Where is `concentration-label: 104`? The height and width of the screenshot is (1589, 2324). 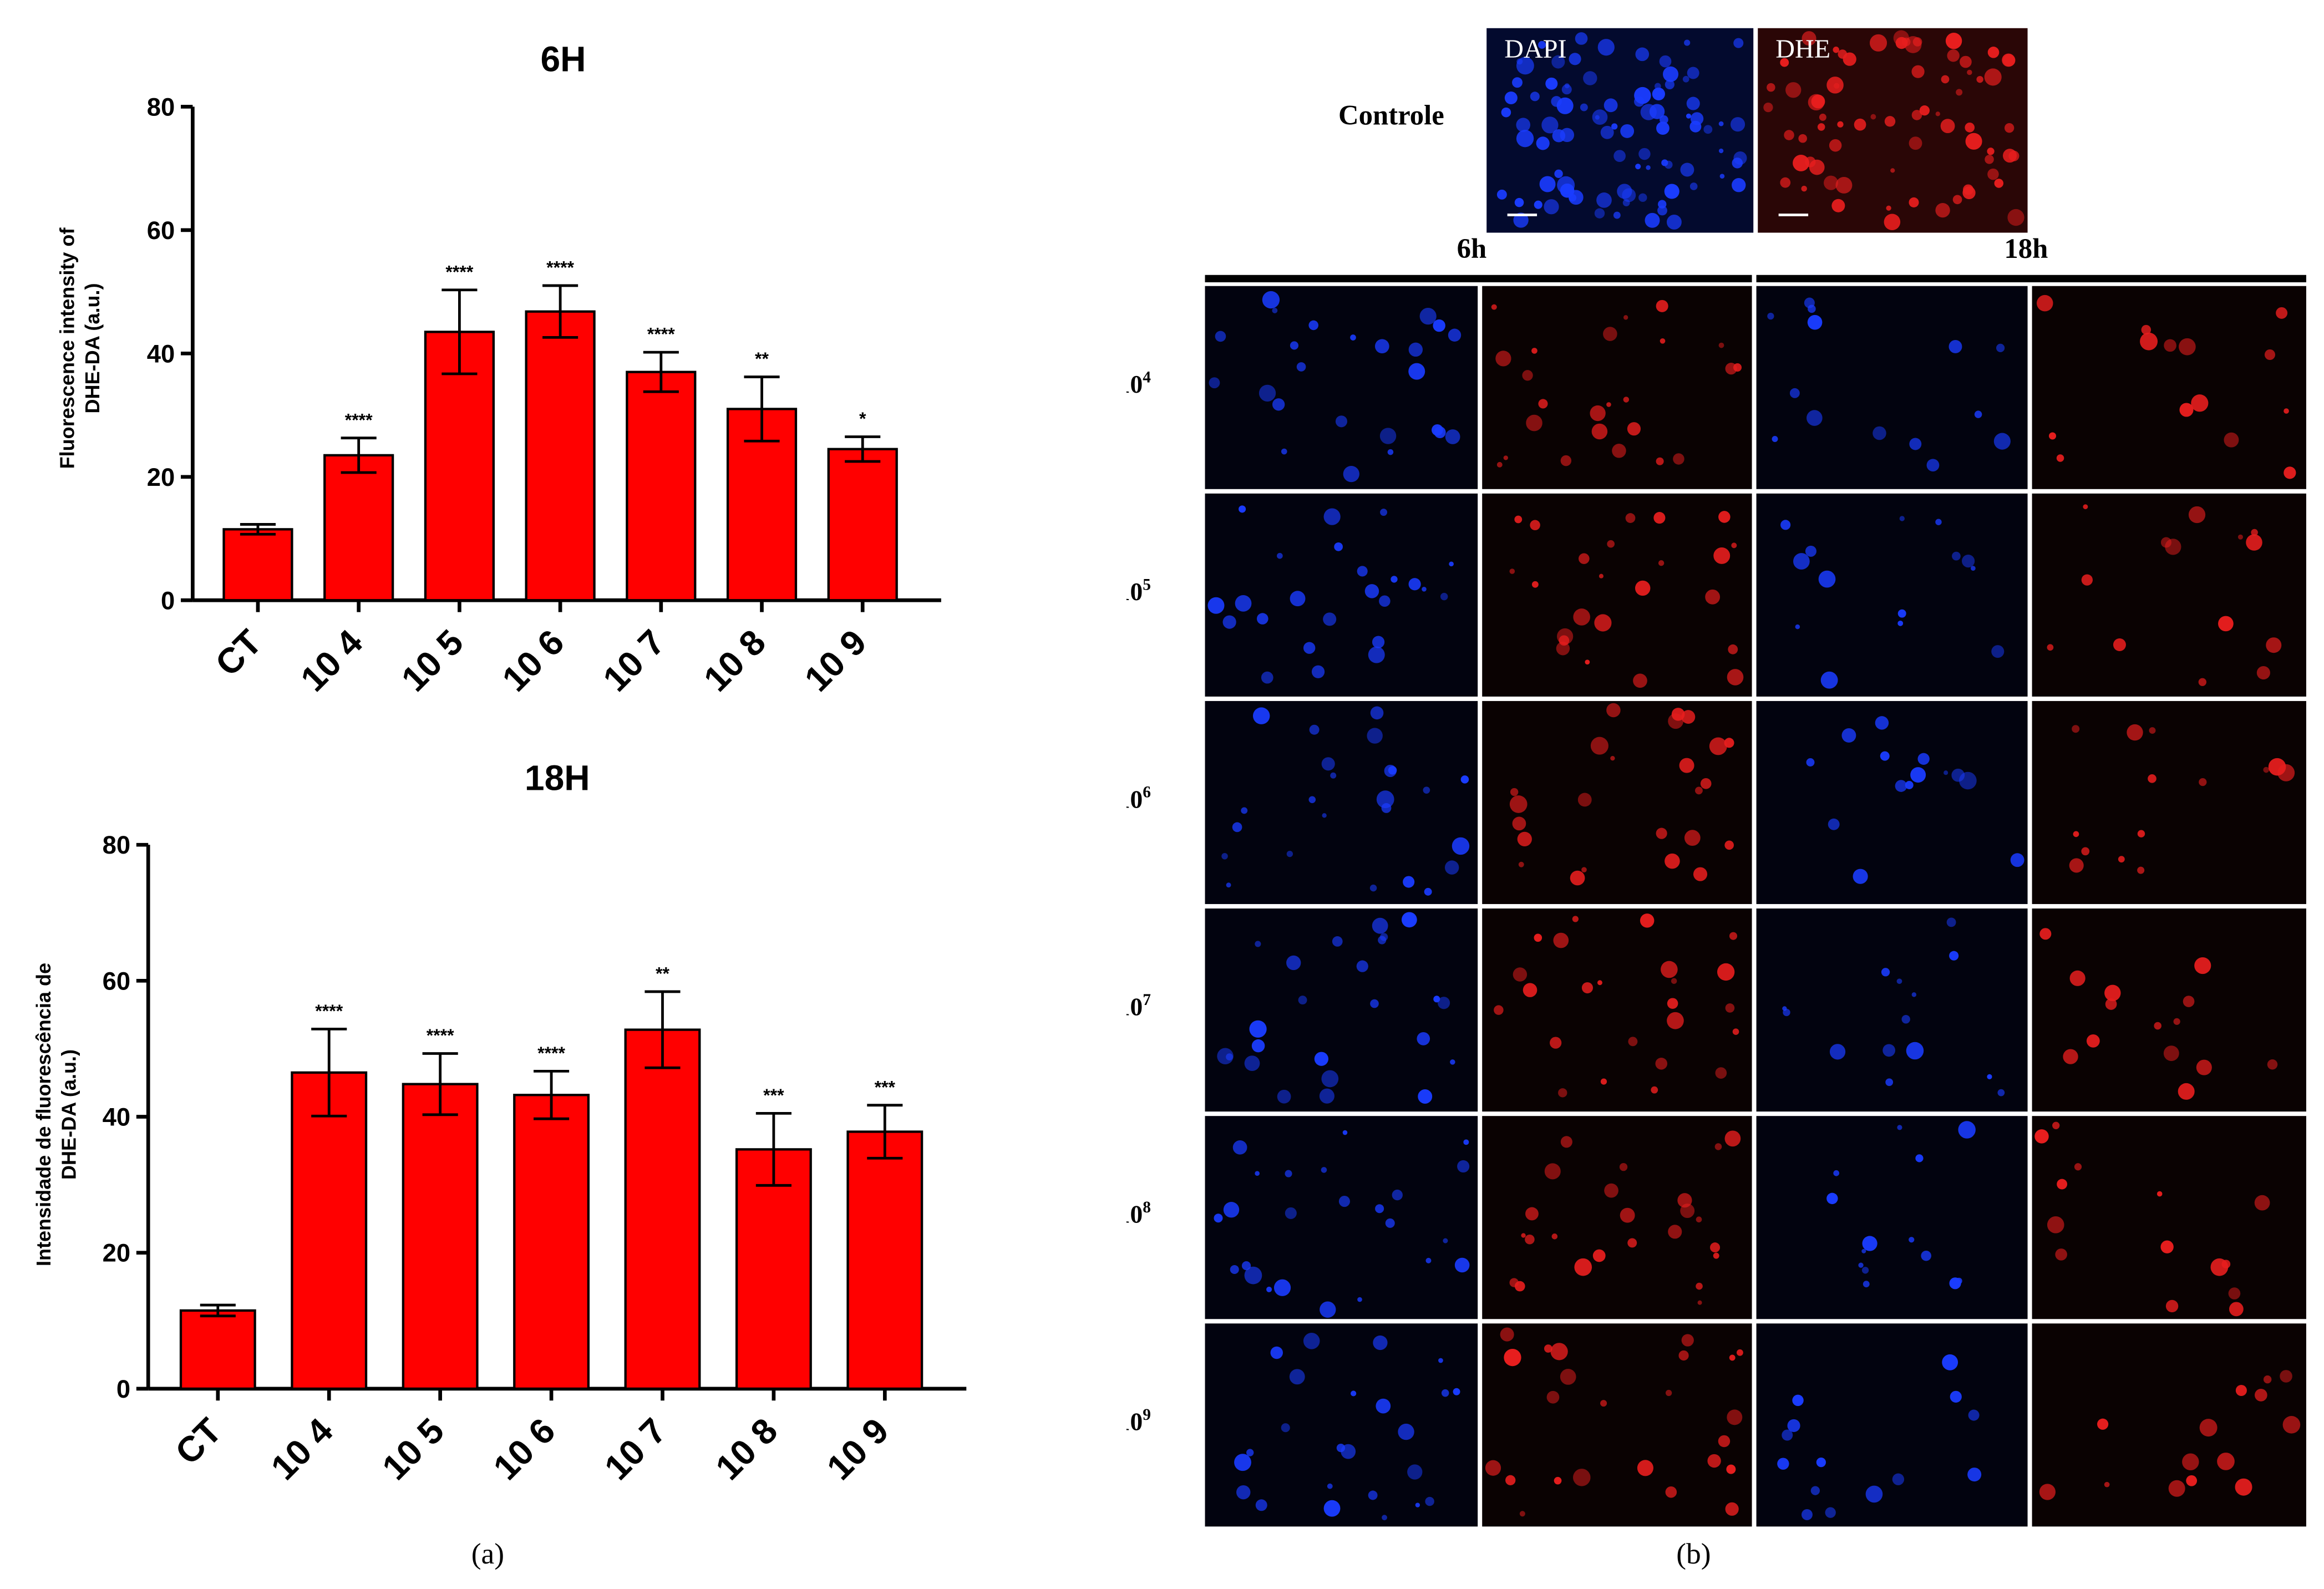 concentration-label: 104 is located at coordinates (1139, 383).